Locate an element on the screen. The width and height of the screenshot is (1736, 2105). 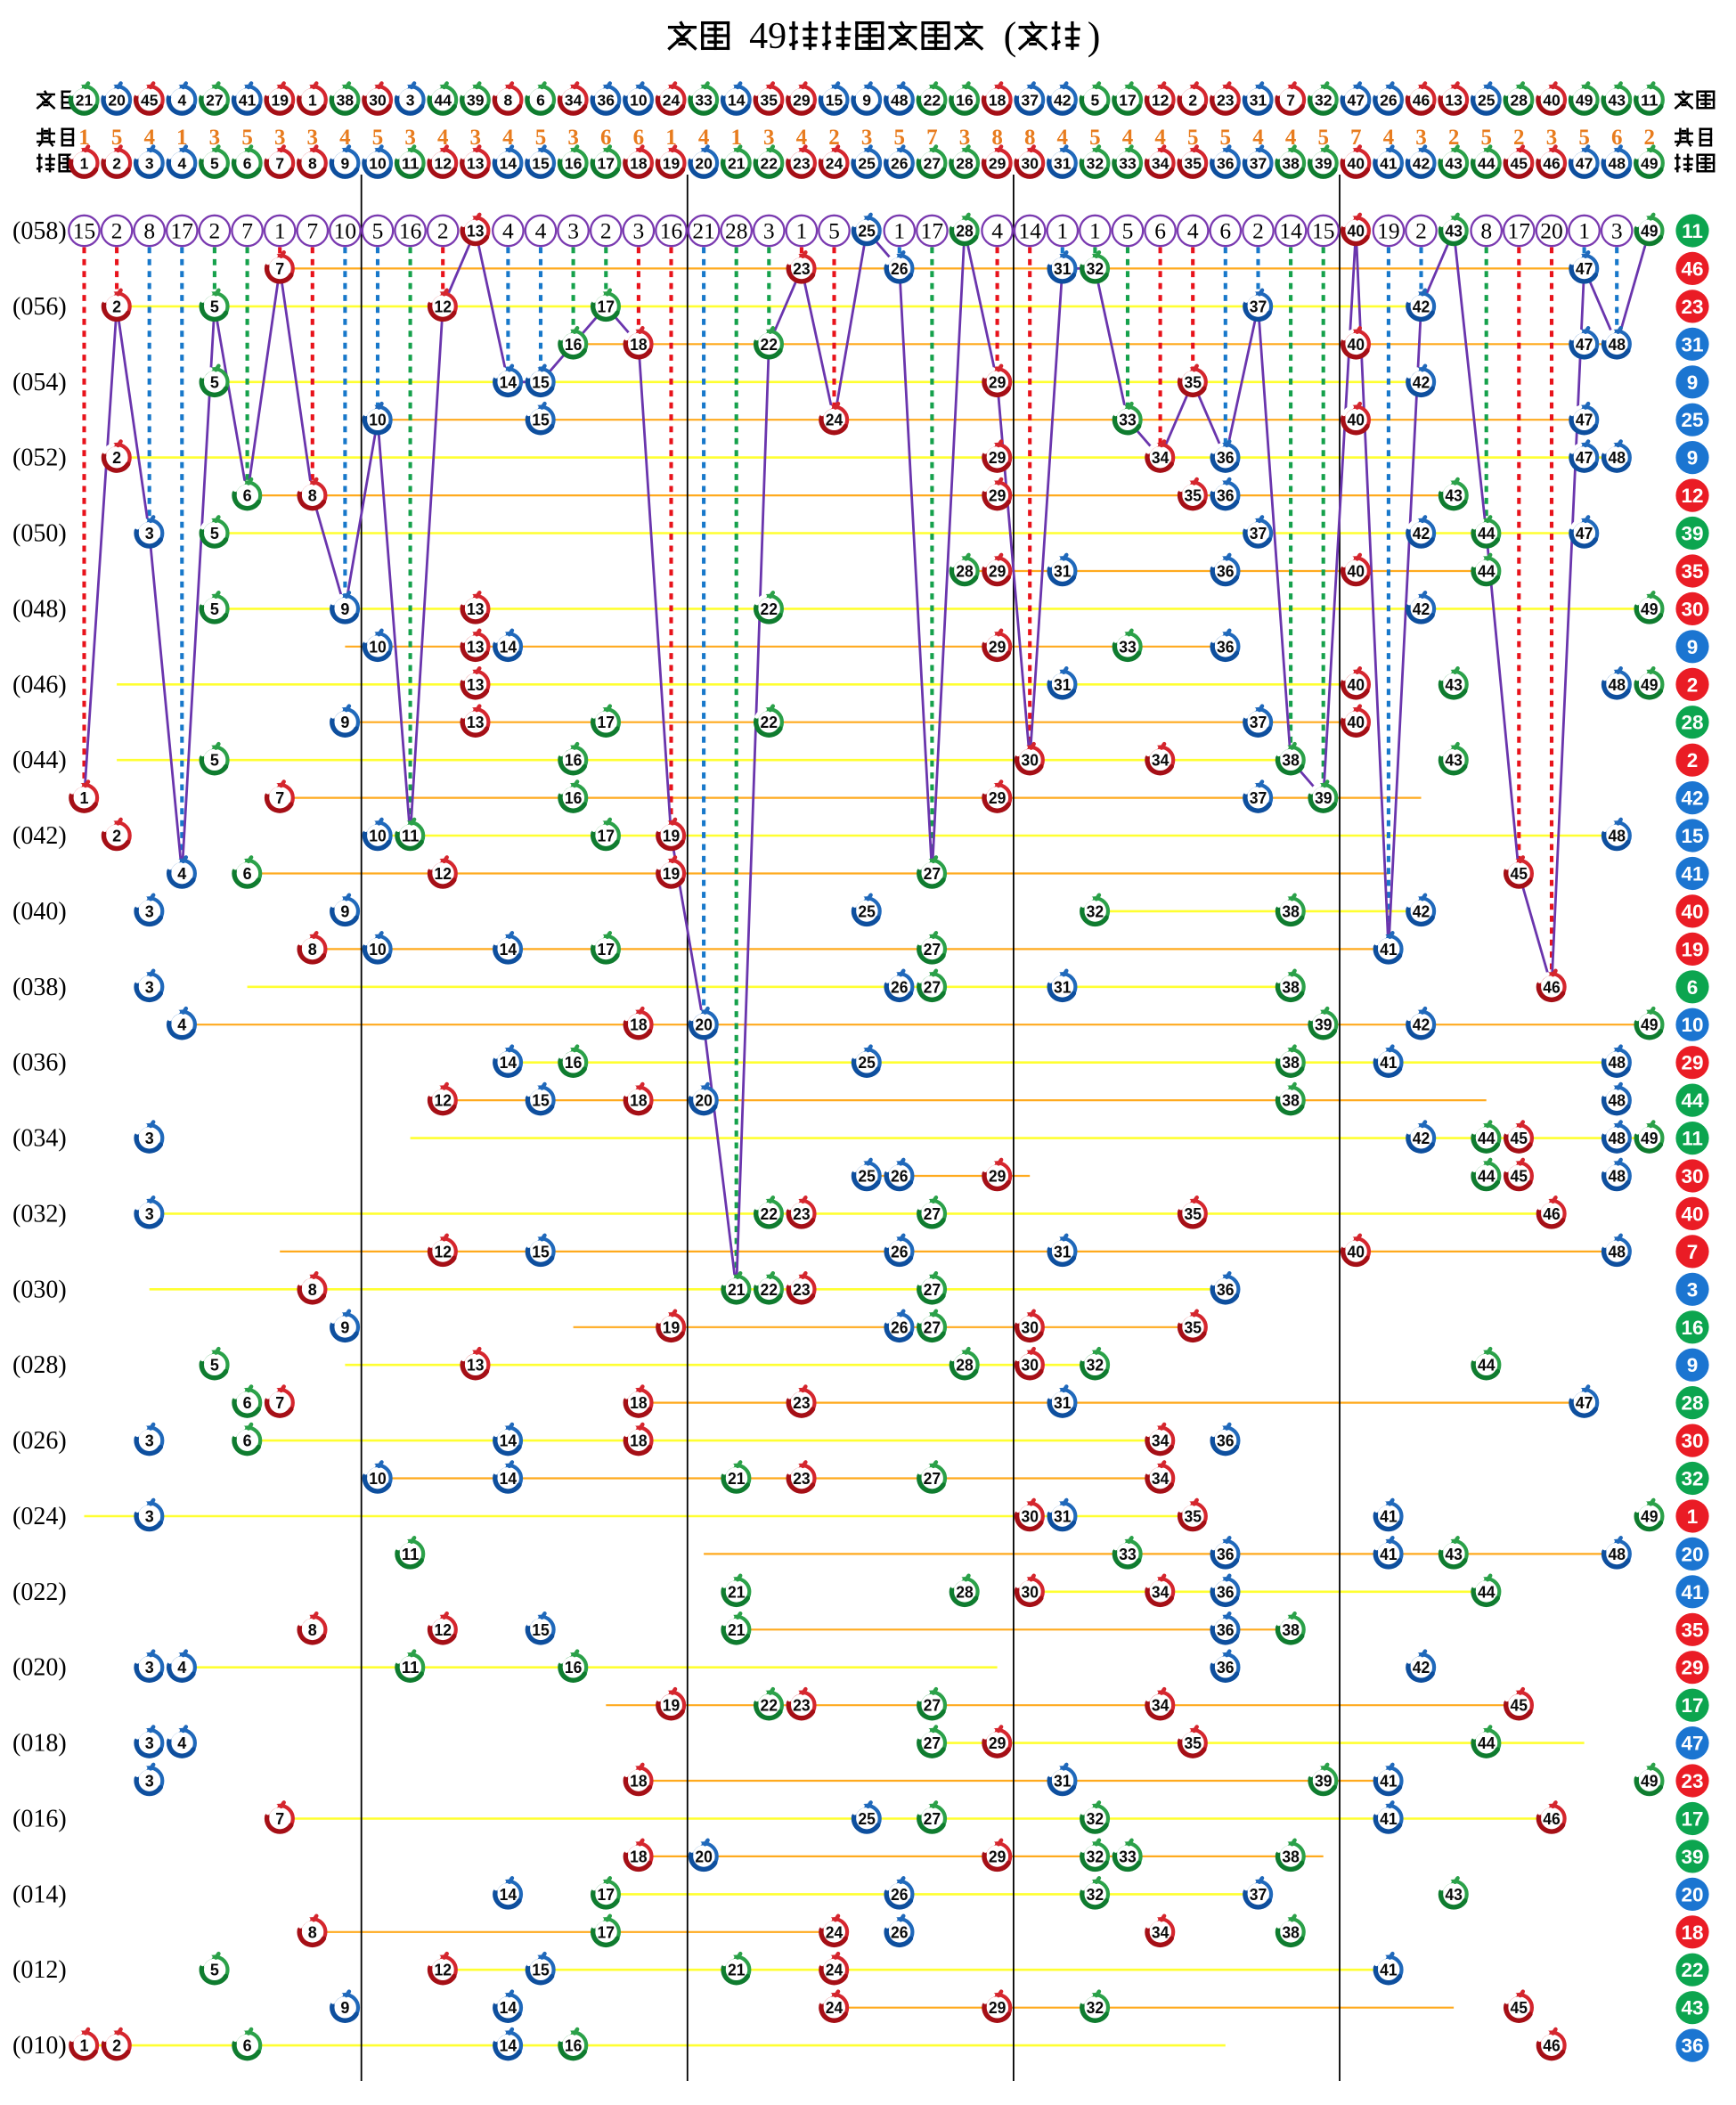
svg-text: 32 is located at coordinates (1692, 1479).